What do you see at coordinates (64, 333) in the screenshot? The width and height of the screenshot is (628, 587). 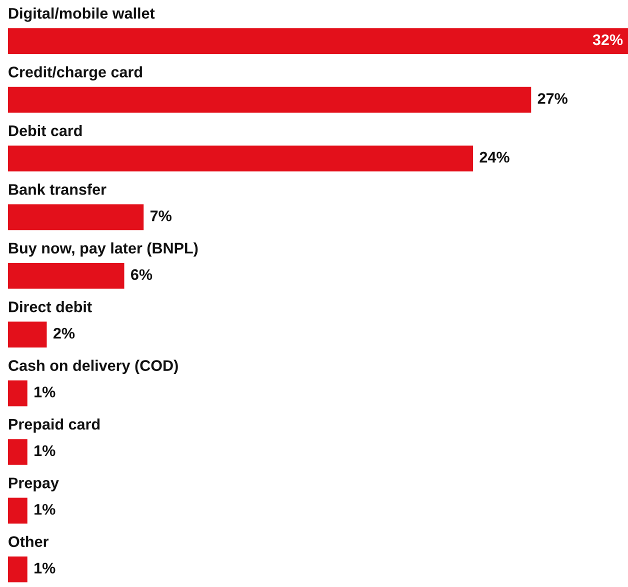 I see `data-label: 2%` at bounding box center [64, 333].